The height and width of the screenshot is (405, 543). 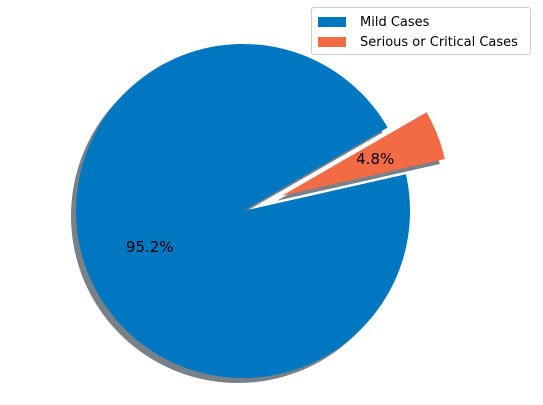 What do you see at coordinates (150, 247) in the screenshot?
I see `slice-label-mild-cases: 95.2%` at bounding box center [150, 247].